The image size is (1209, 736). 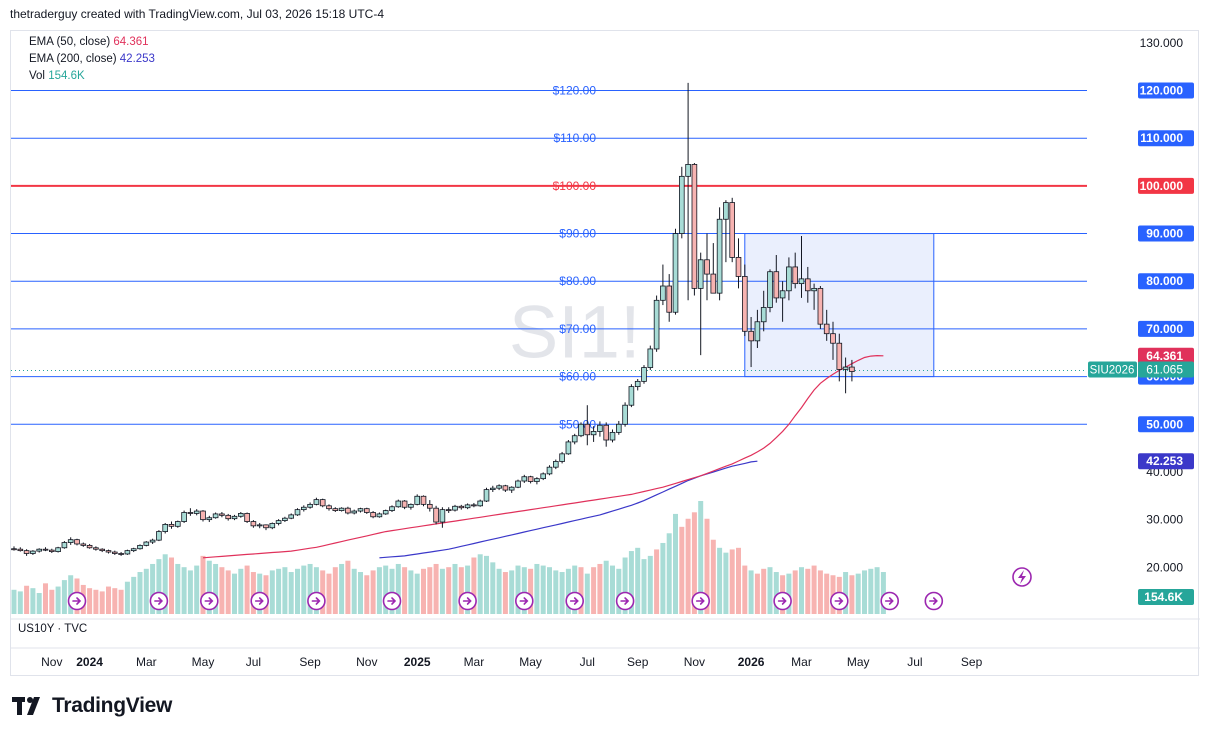 I want to click on legend-volume: Vol 154.6K, so click(x=57, y=76).